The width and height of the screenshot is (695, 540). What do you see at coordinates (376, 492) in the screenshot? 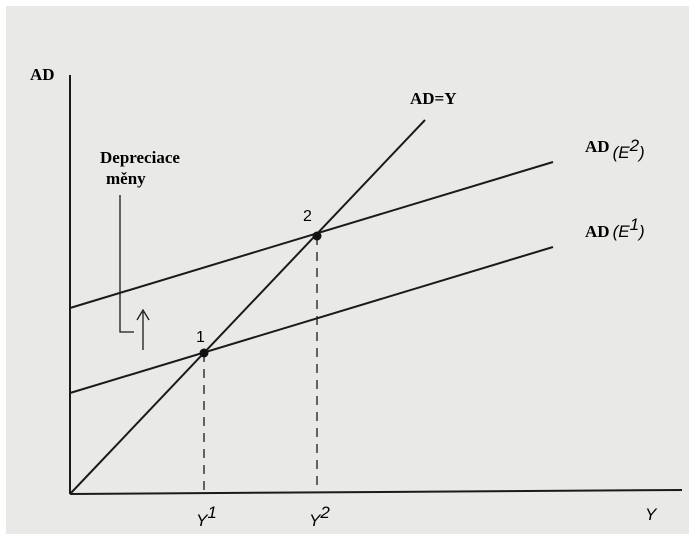
I see `x-axis` at bounding box center [376, 492].